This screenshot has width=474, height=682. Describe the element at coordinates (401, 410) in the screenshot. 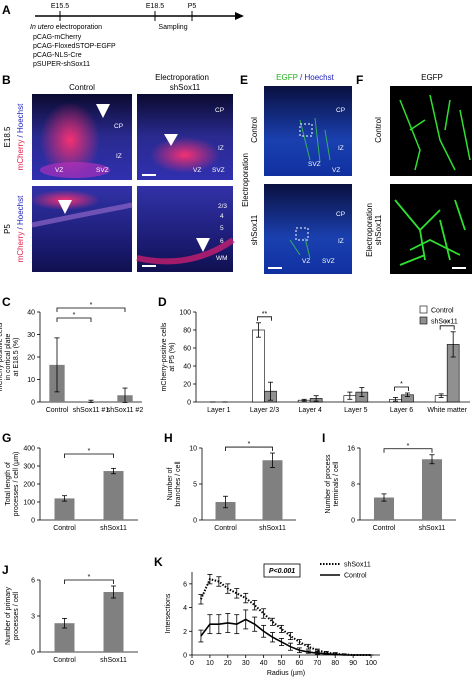

I see `x-tick-label: Layer 6` at that location.